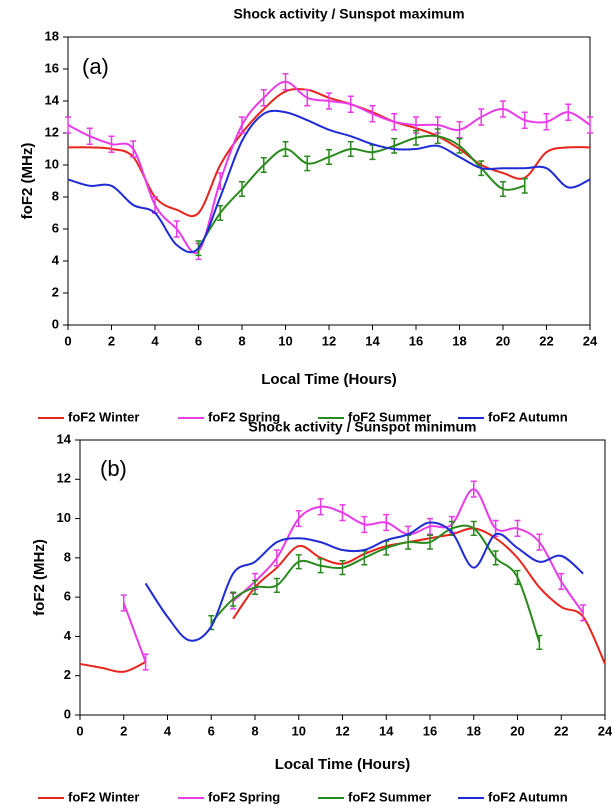  I want to click on y-tick-label: 18, so click(52, 35).